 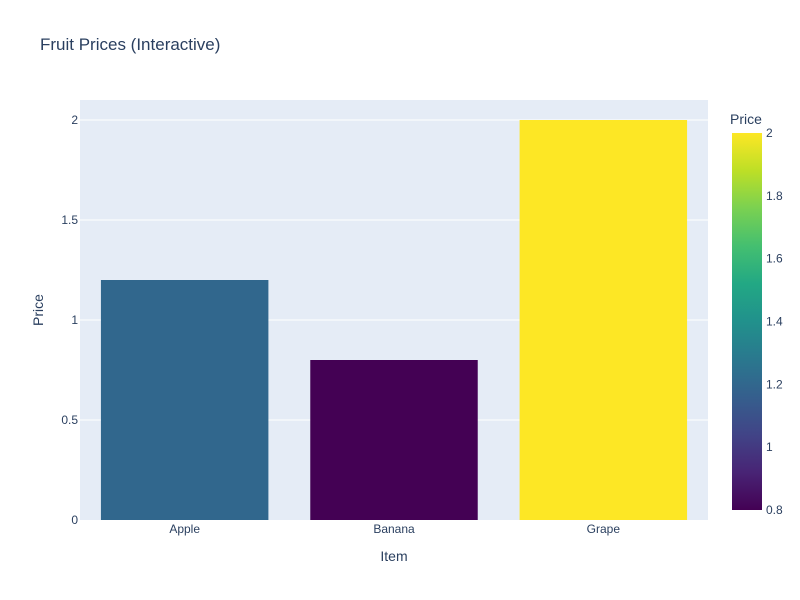 What do you see at coordinates (747, 321) in the screenshot?
I see `colorbar-gradient` at bounding box center [747, 321].